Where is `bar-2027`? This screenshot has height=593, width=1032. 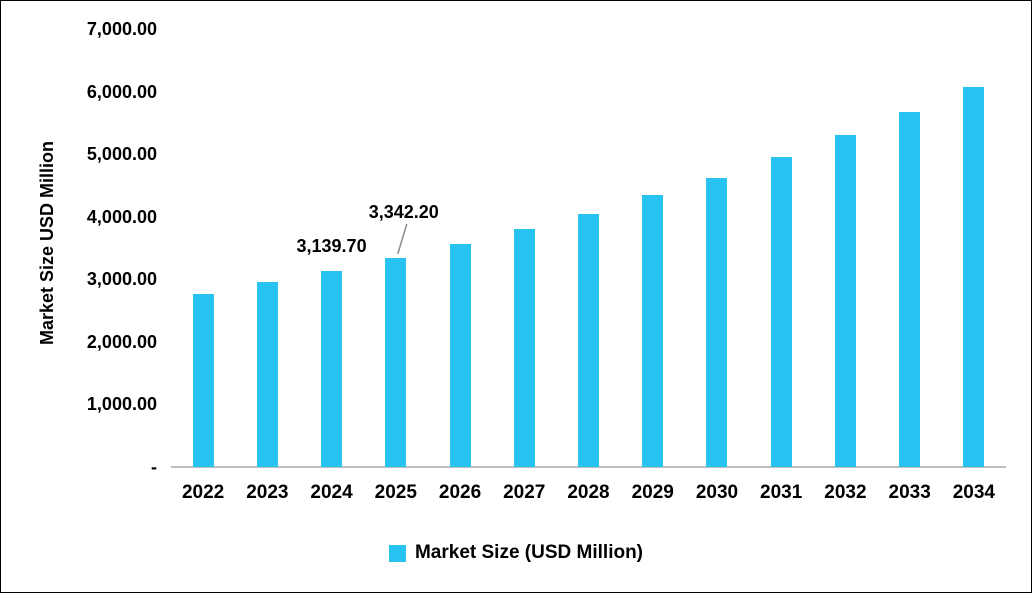
bar-2027 is located at coordinates (524, 348).